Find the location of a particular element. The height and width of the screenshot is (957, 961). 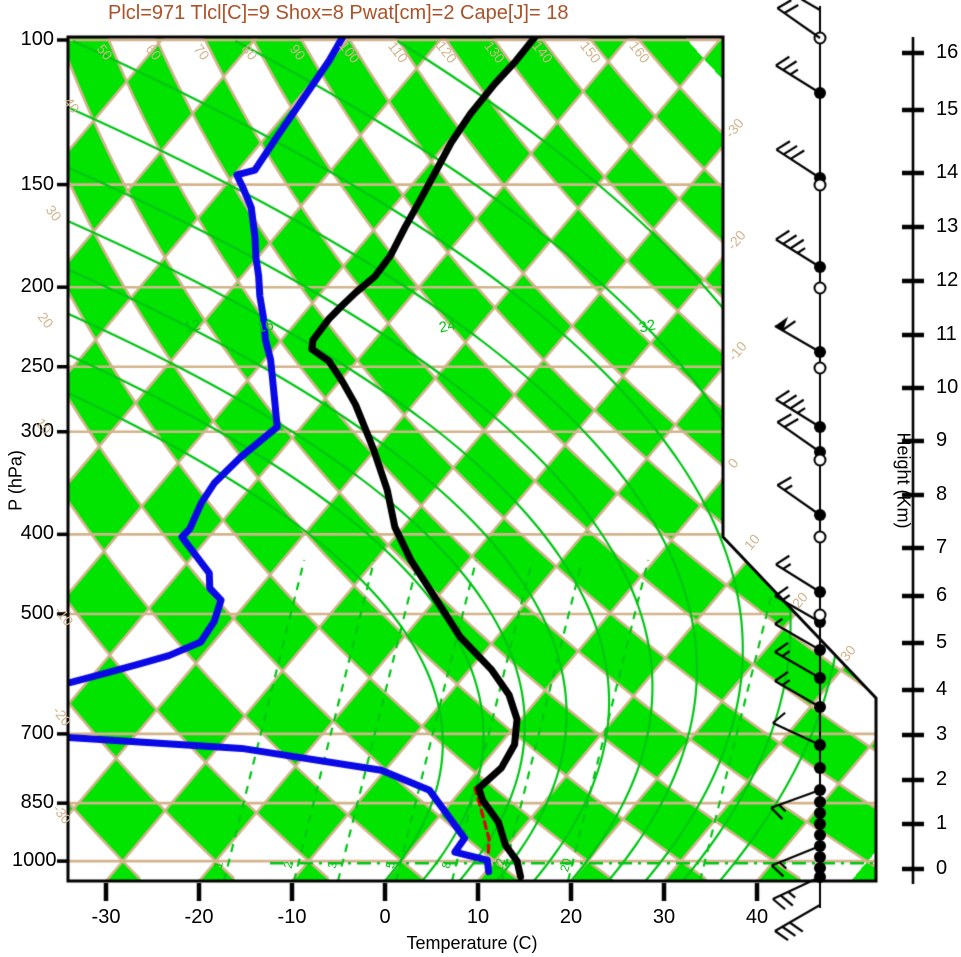

height-tick-label: 0 is located at coordinates (942, 868).